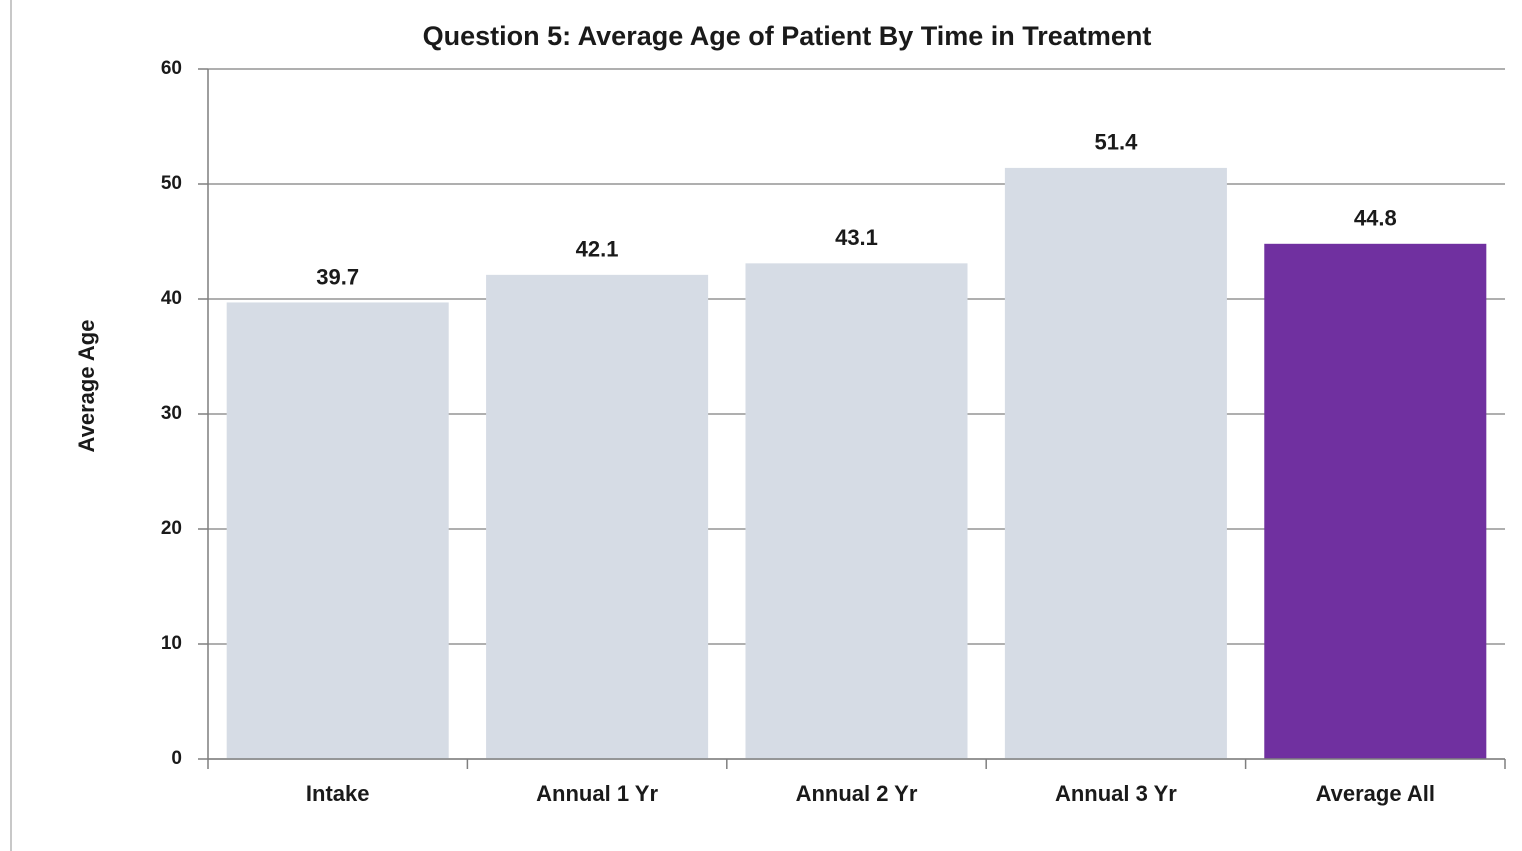 The image size is (1522, 851). What do you see at coordinates (857, 793) in the screenshot?
I see `x-tick-label: Annual 2 Yr` at bounding box center [857, 793].